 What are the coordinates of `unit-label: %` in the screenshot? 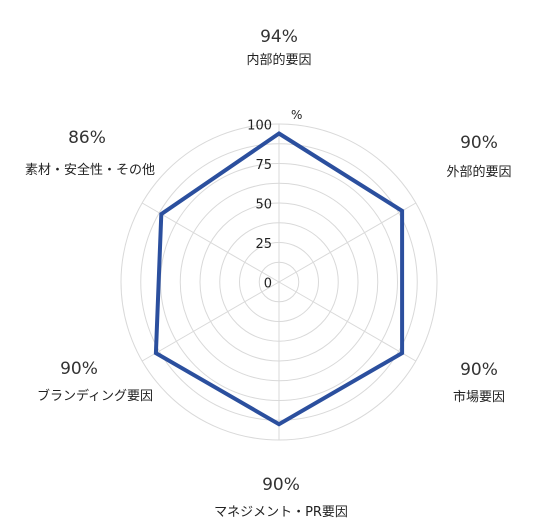 It's located at (296, 115).